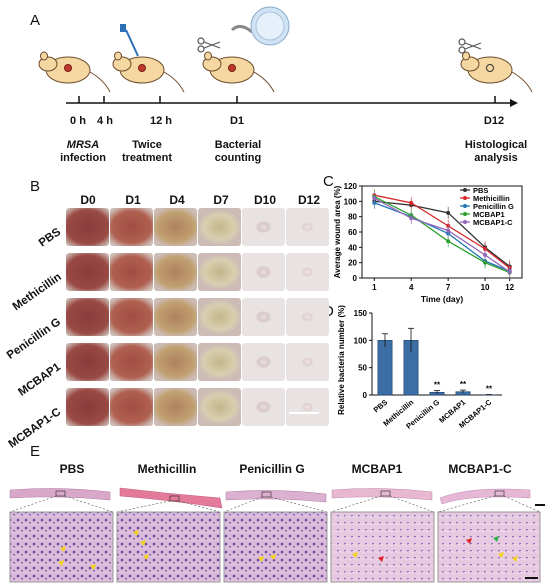 The height and width of the screenshot is (585, 550). I want to click on y-tick-label: 50, so click(362, 368).